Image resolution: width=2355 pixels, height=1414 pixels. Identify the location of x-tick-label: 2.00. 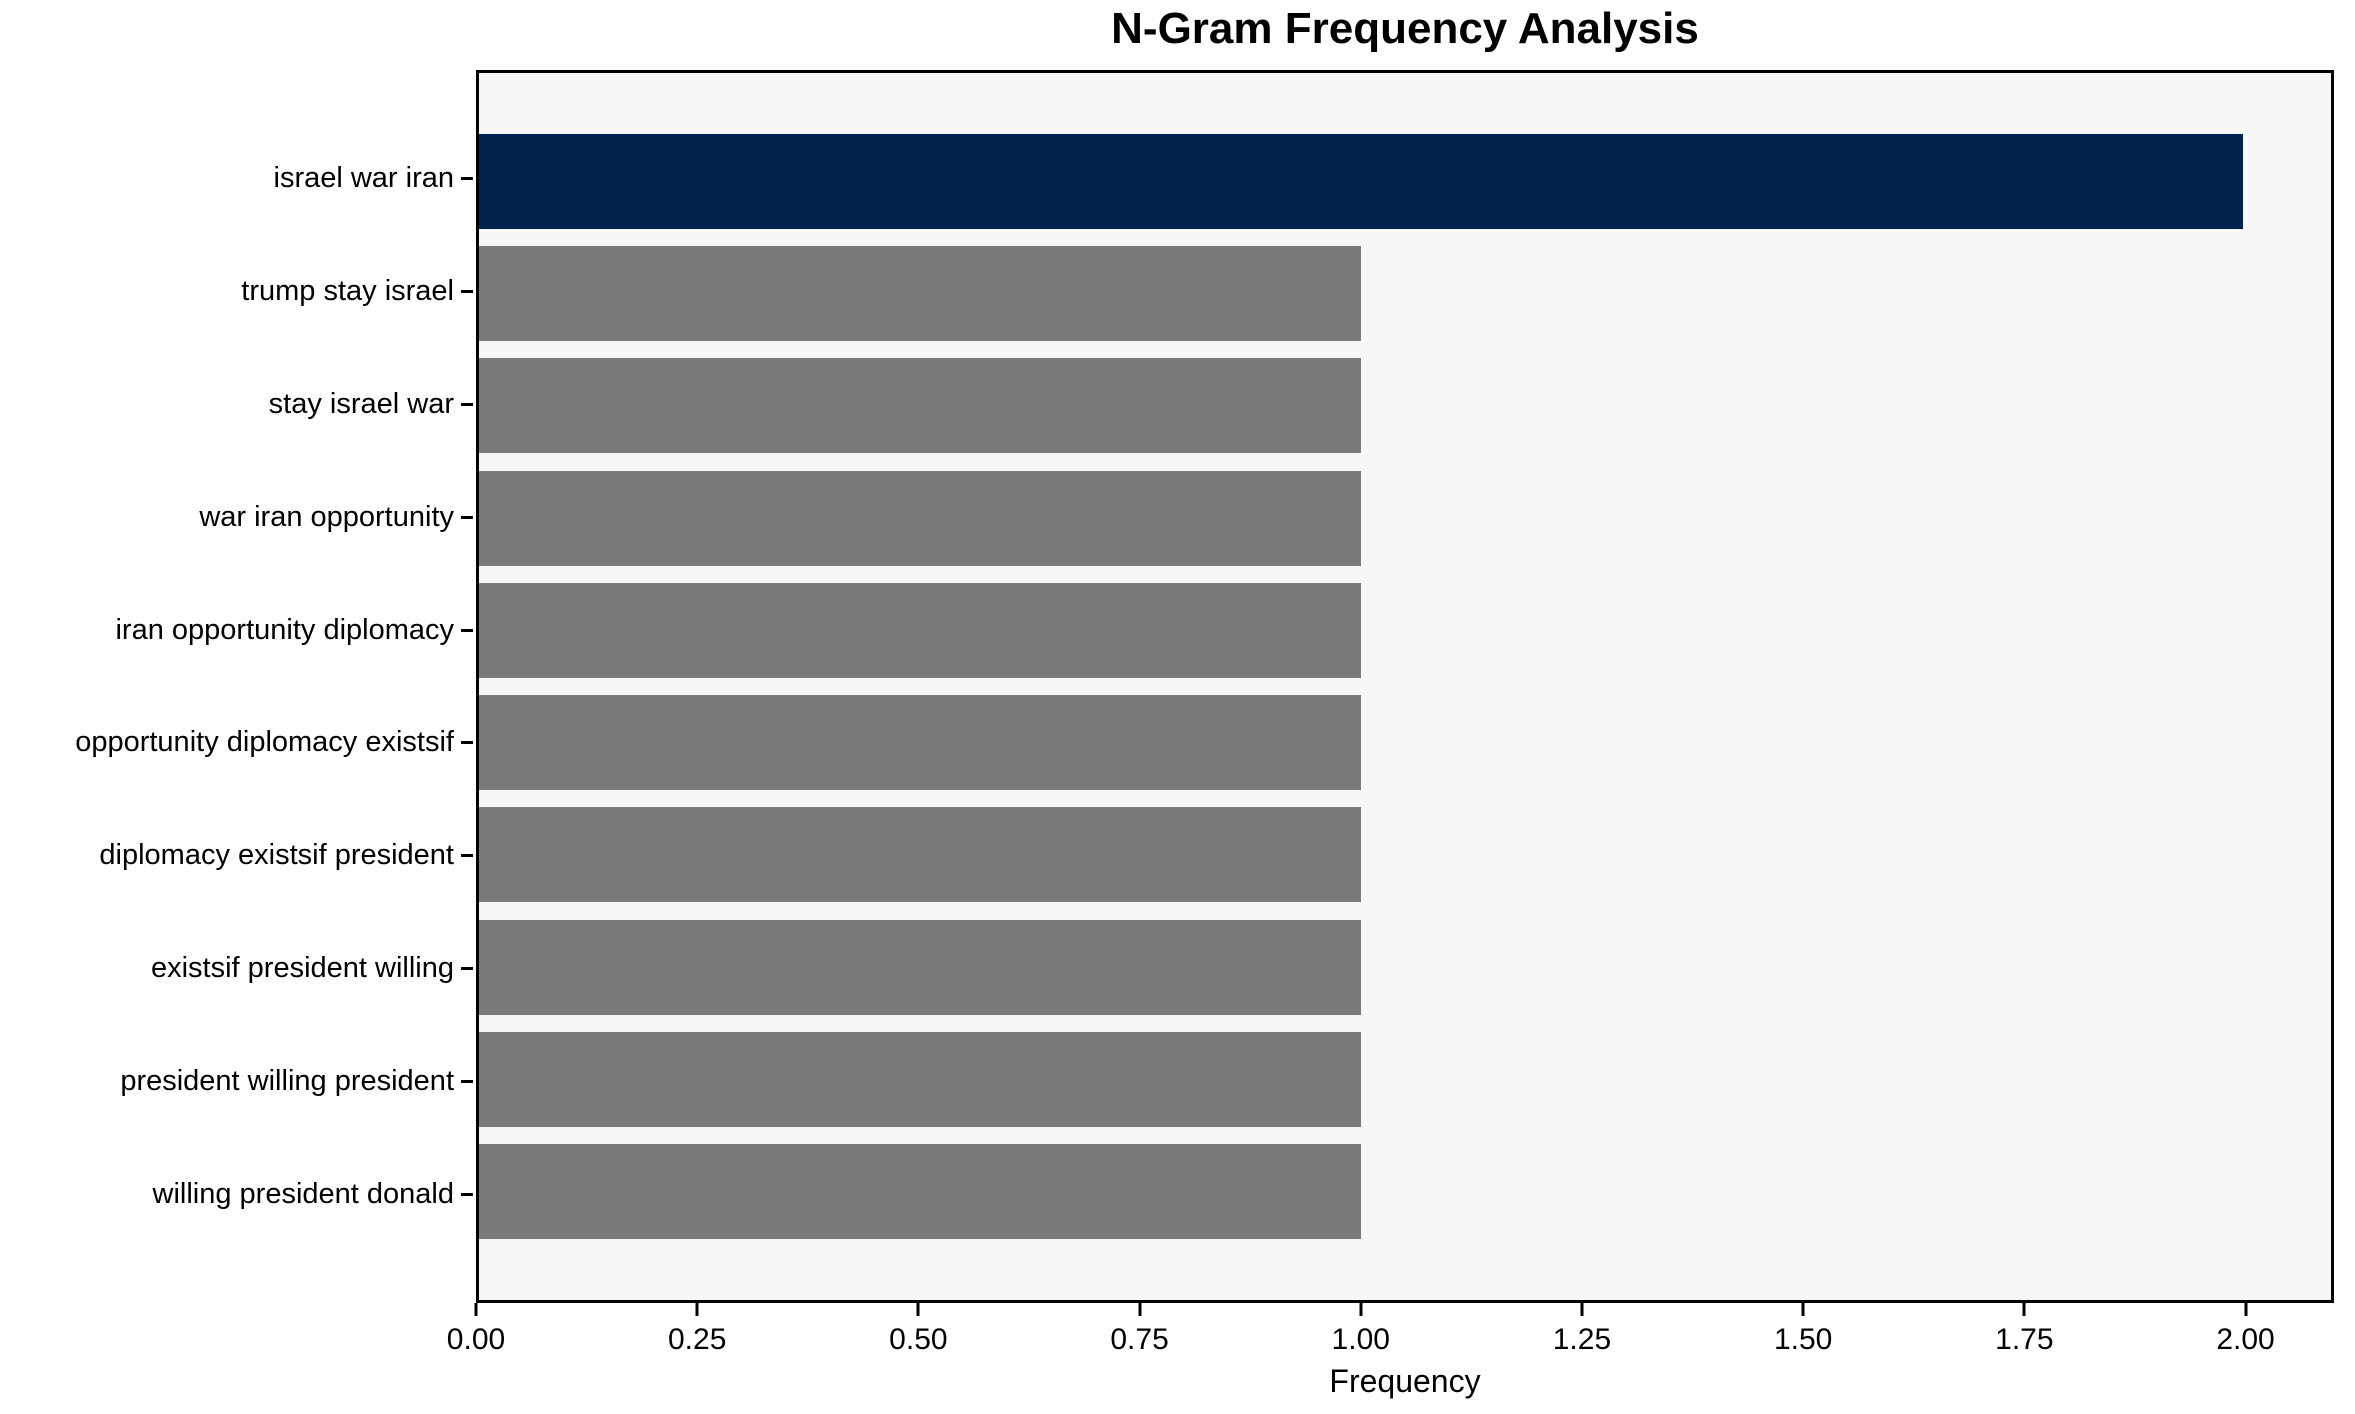
(2245, 1339).